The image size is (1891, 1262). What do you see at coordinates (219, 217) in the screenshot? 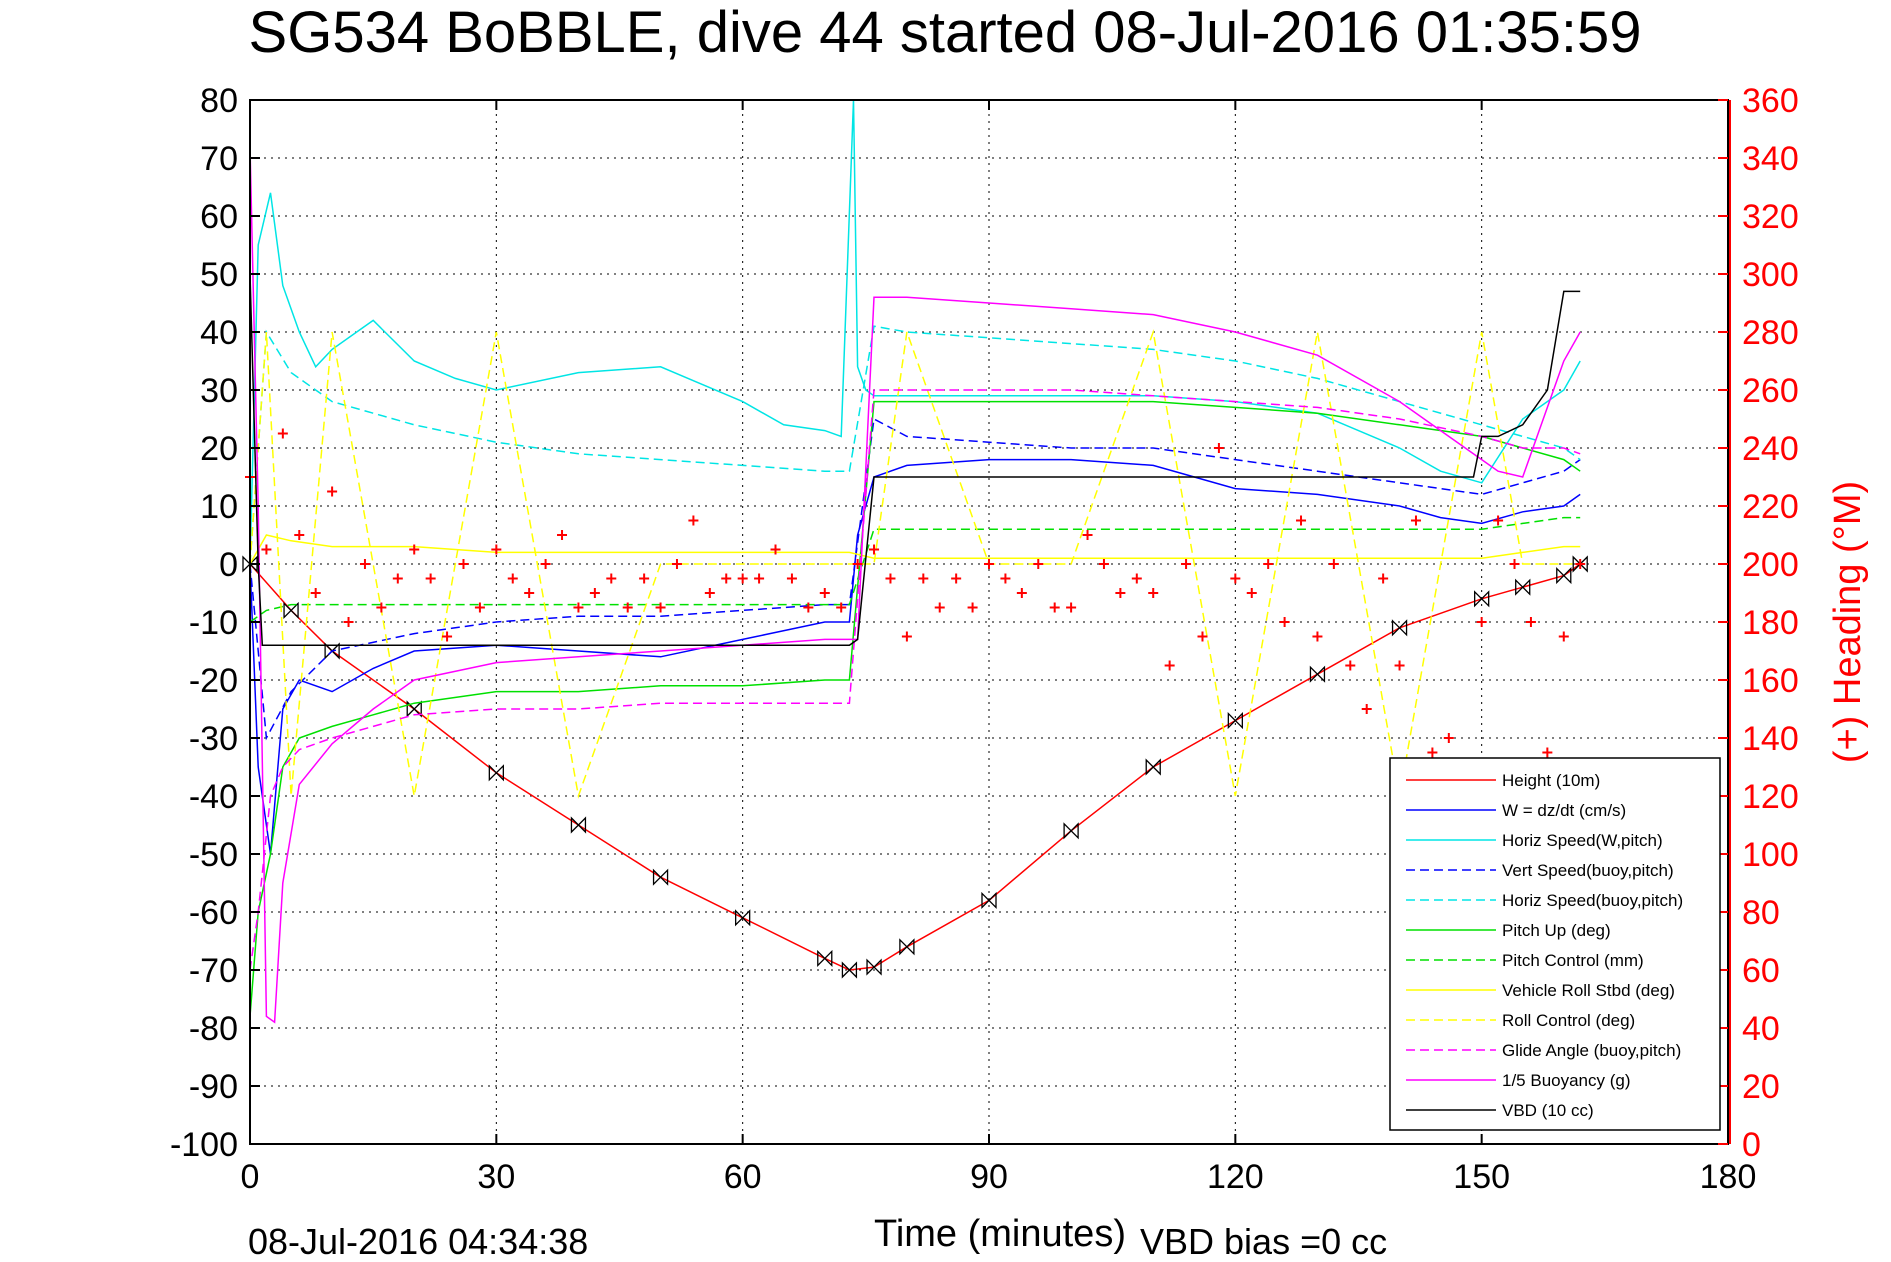
I see `y-tick-label: 60` at bounding box center [219, 217].